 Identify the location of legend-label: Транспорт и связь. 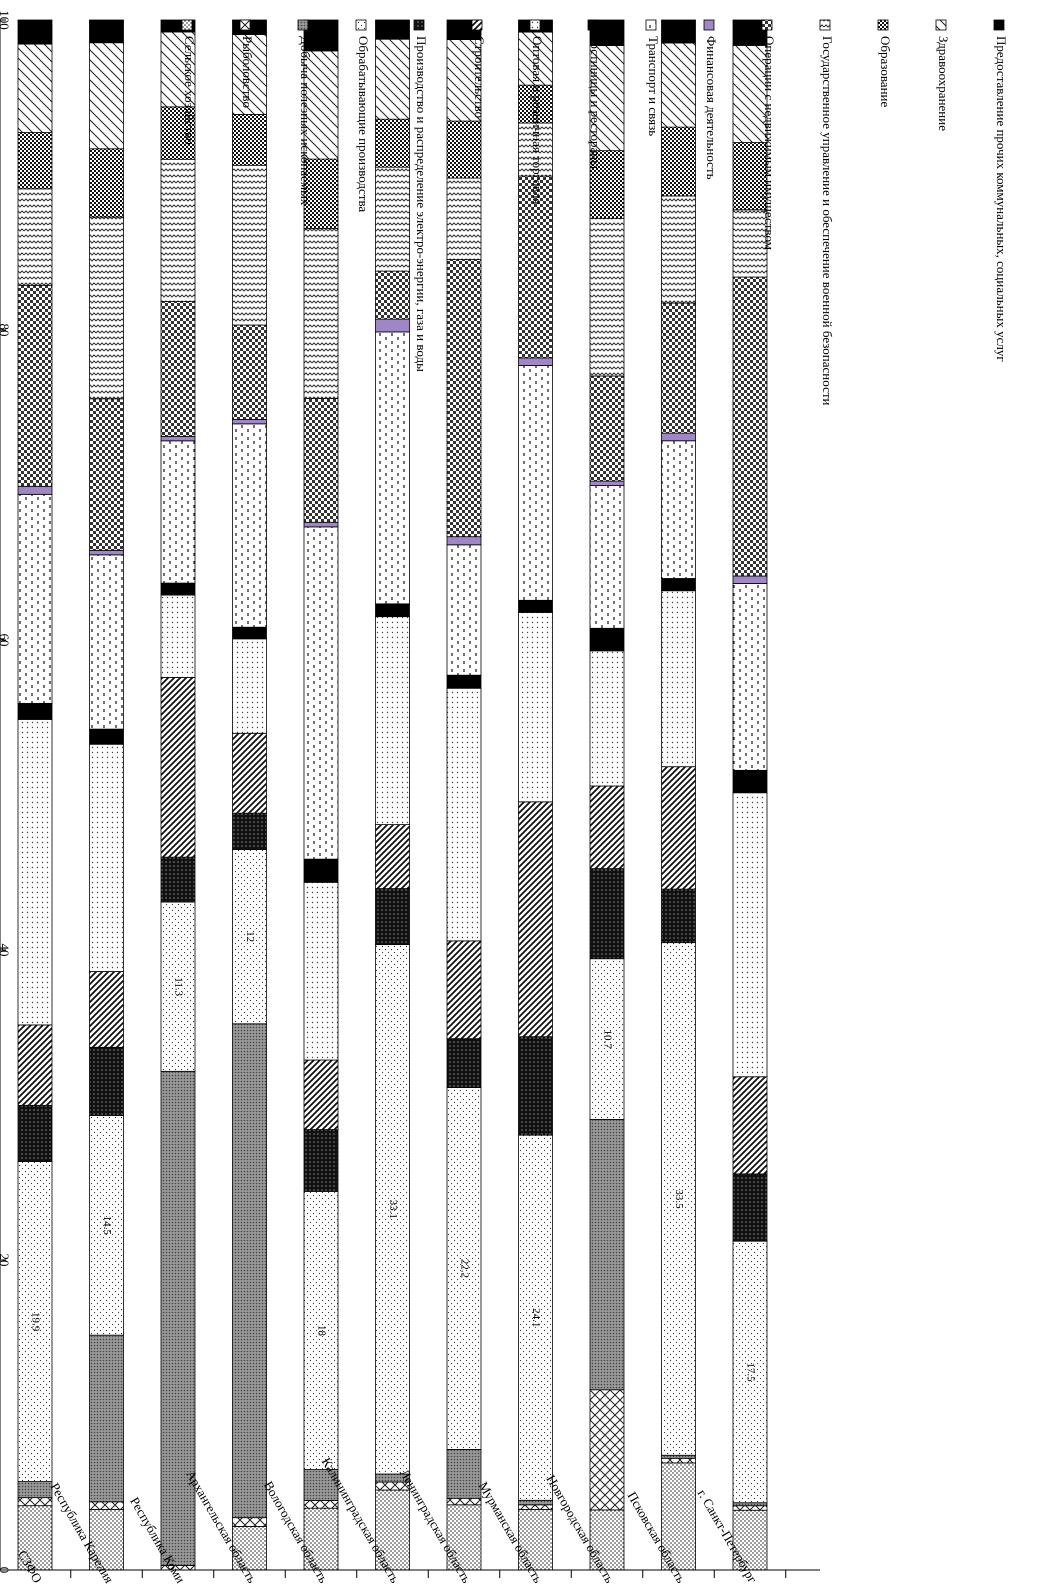
(653, 86).